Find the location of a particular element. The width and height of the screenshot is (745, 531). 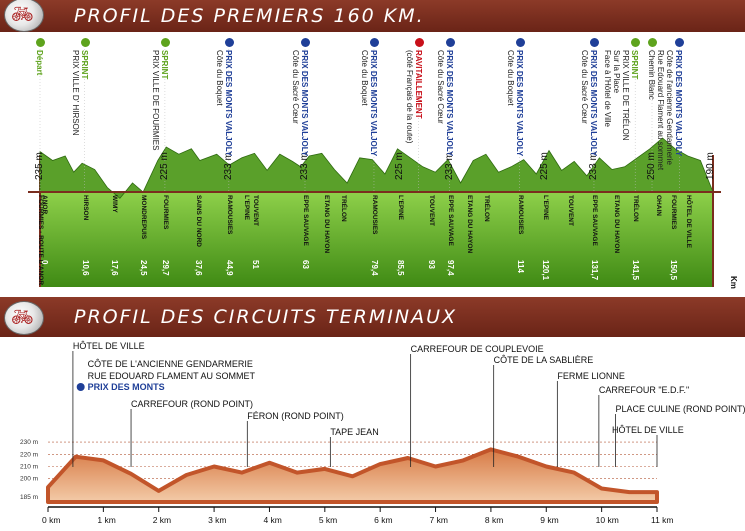

header-band-top: 🚲︎ PROFIL DES PREMIERS 160 KM. is located at coordinates (372, 16).